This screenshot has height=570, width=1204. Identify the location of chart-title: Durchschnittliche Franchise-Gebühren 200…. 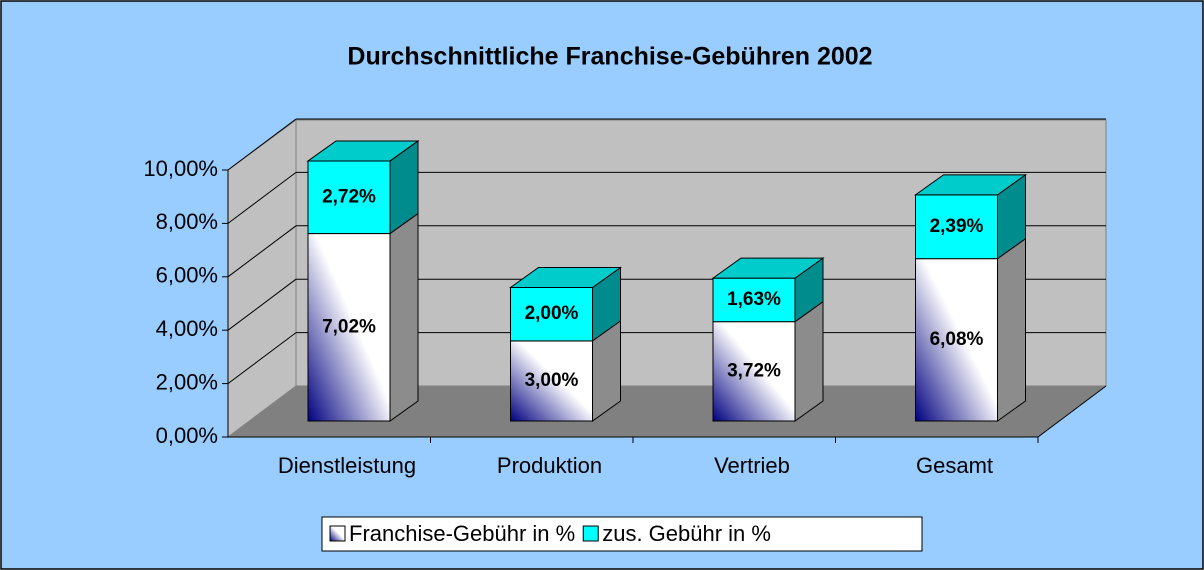
(609, 57).